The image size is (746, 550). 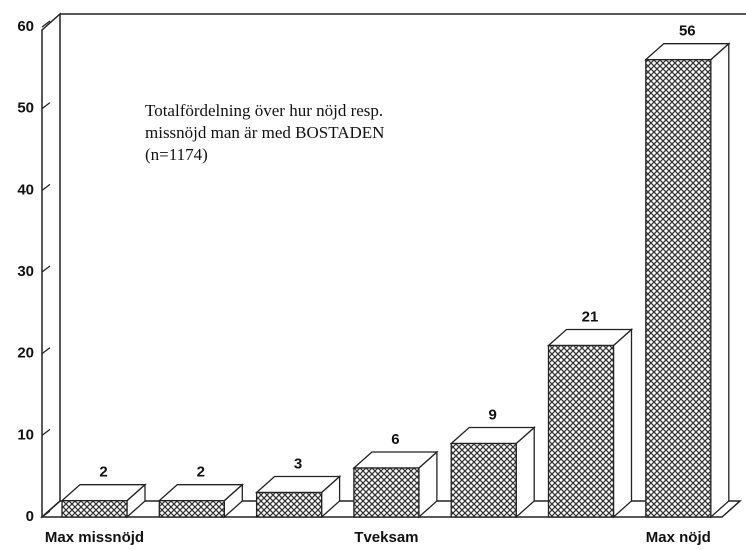 I want to click on x-tick-label: Max nöjd, so click(x=678, y=537).